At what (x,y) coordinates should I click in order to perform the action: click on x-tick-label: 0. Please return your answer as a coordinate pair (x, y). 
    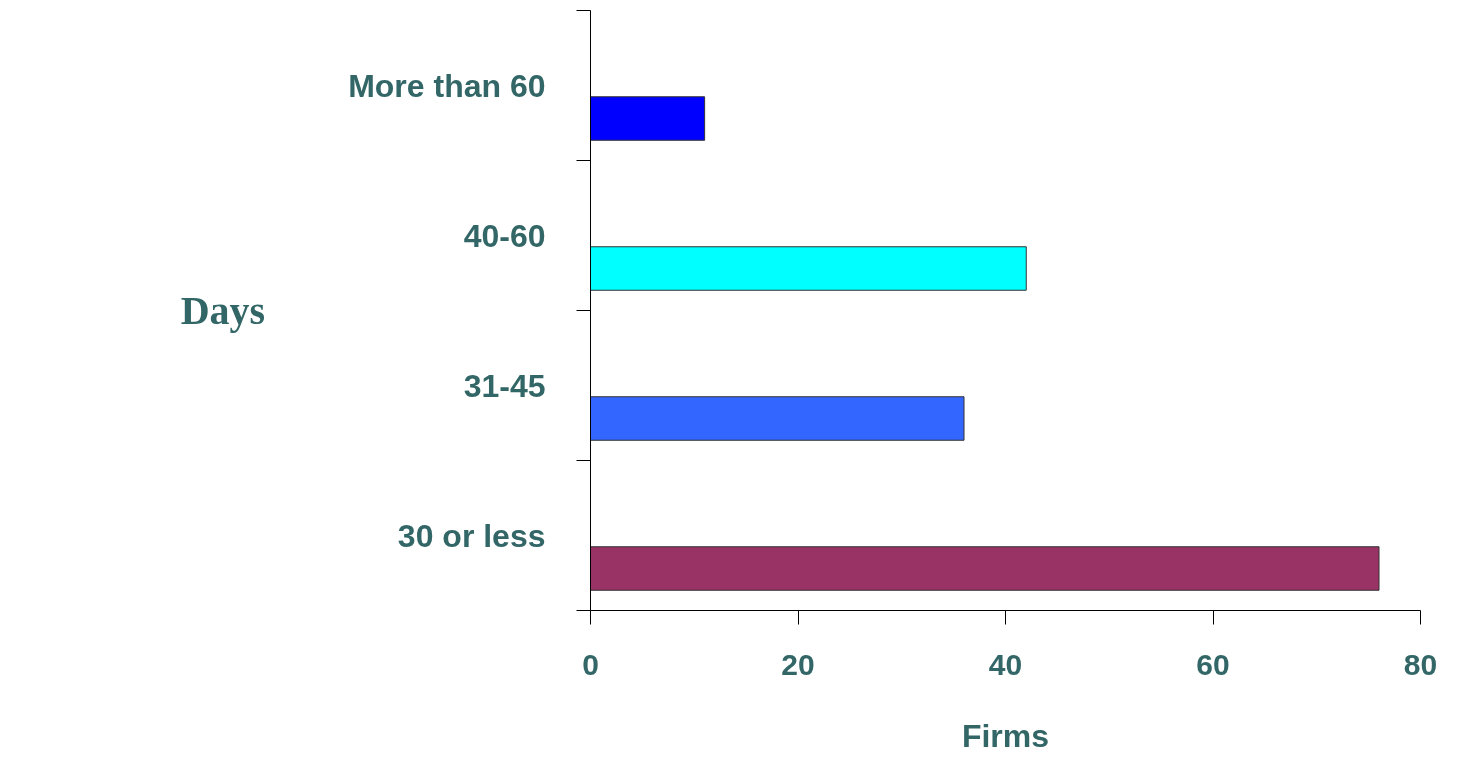
    Looking at the image, I should click on (590, 664).